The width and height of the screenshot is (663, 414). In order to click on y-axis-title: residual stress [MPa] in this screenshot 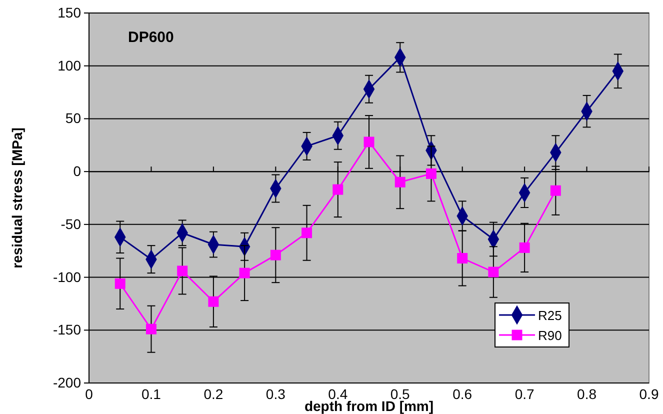, I will do `click(17, 198)`.